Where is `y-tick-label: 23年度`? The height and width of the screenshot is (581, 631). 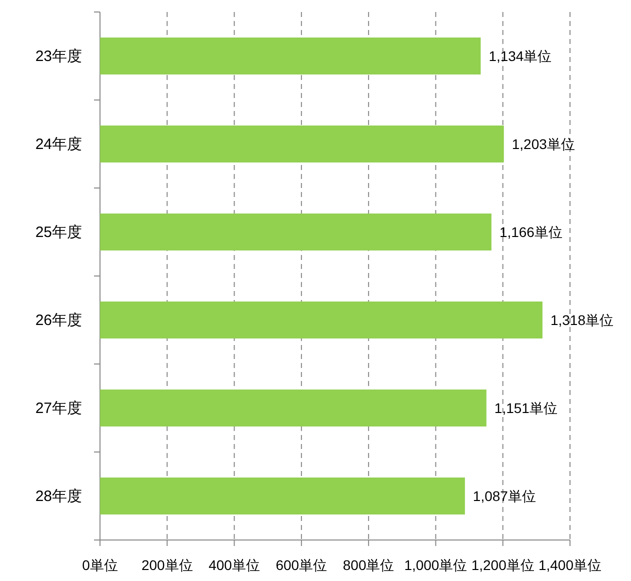 y-tick-label: 23年度 is located at coordinates (58, 56).